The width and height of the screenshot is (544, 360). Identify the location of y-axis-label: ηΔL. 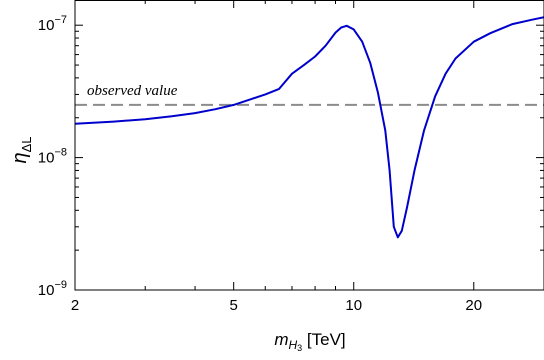
(21, 149).